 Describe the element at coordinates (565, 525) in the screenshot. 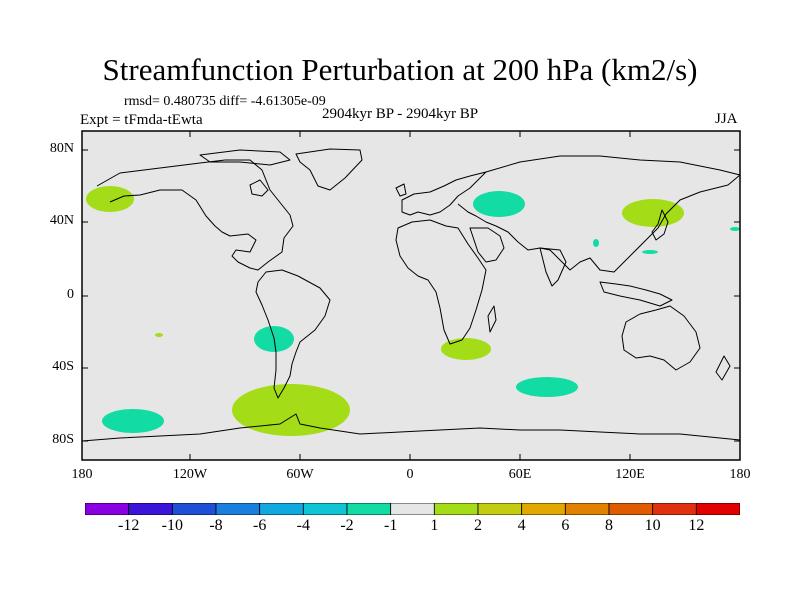

I see `colorbar-label: 6` at that location.